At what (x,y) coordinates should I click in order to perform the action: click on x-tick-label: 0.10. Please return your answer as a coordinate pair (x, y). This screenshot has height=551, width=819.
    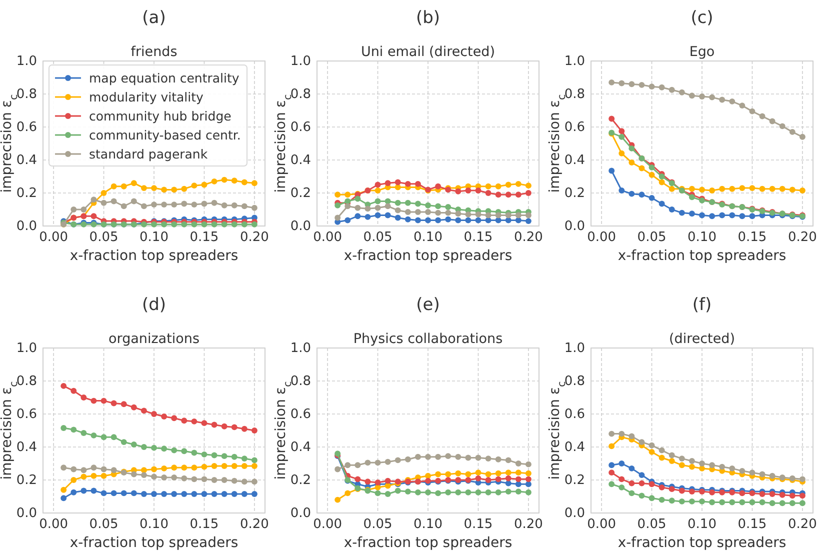
    Looking at the image, I should click on (154, 238).